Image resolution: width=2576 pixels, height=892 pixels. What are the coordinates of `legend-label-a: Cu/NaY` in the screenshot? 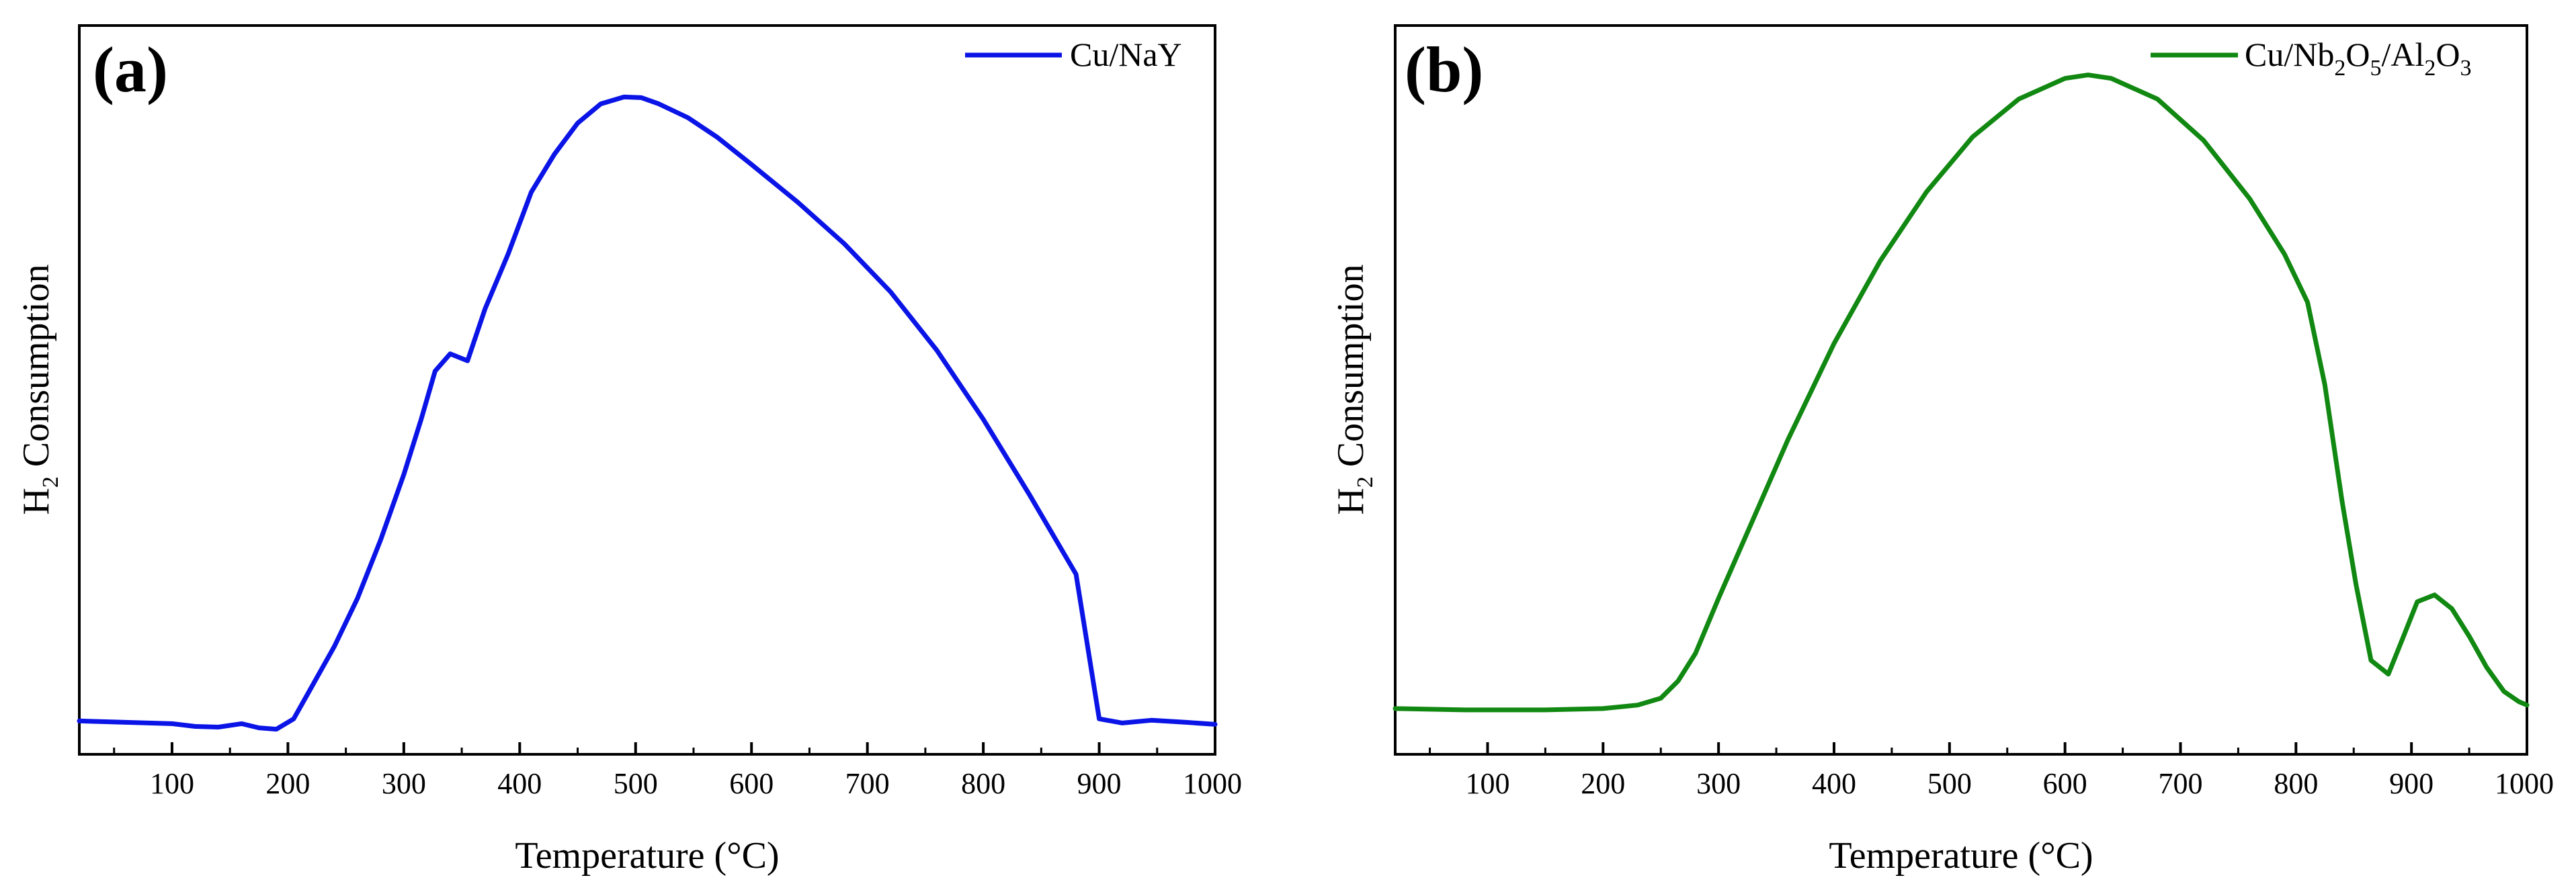 It's located at (1126, 54).